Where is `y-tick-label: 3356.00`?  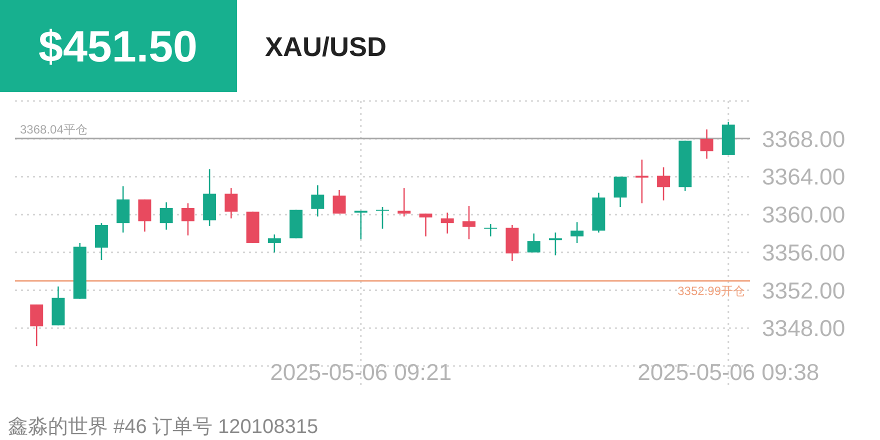
y-tick-label: 3356.00 is located at coordinates (804, 252).